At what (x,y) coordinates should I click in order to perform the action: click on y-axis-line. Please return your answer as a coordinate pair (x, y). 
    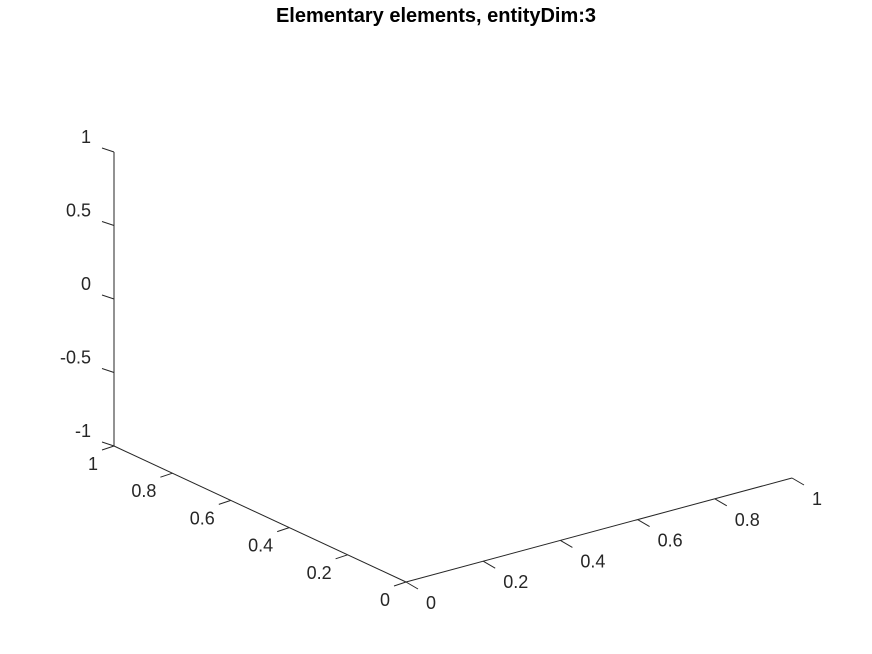
    Looking at the image, I should click on (260, 514).